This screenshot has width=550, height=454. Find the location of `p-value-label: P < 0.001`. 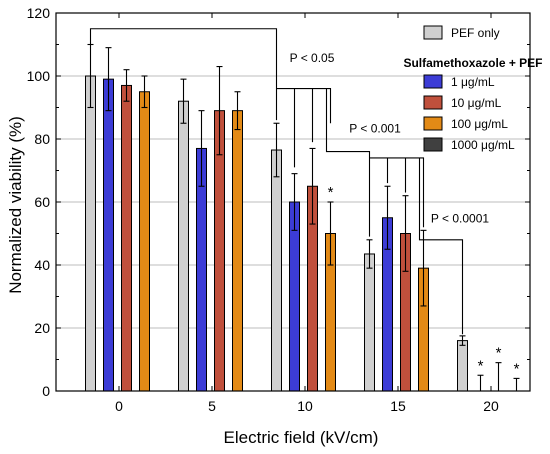

p-value-label: P < 0.001 is located at coordinates (375, 129).